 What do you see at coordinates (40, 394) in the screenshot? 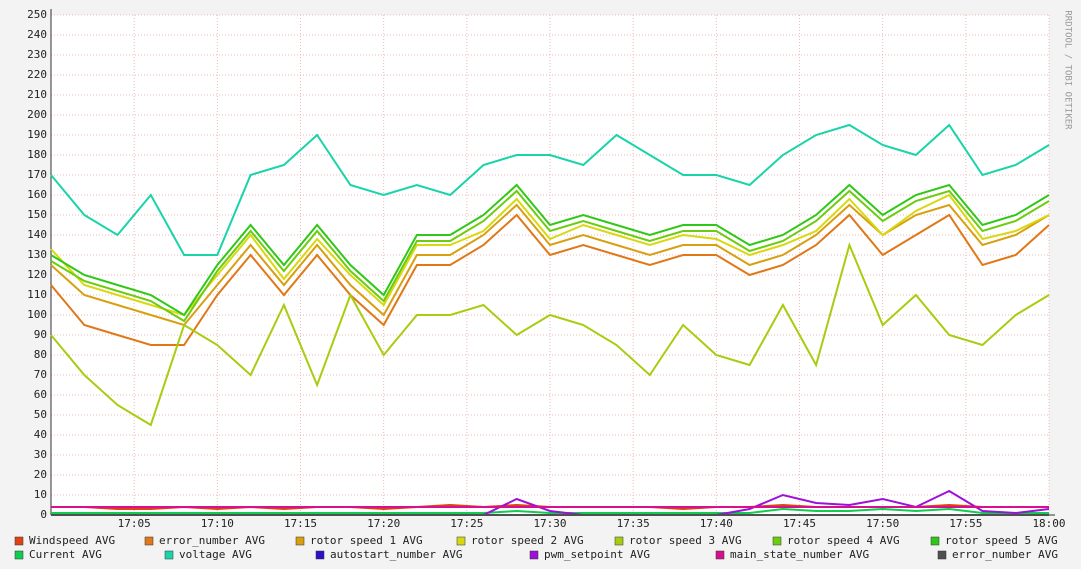
I see `y-tick-label: 60` at bounding box center [40, 394].